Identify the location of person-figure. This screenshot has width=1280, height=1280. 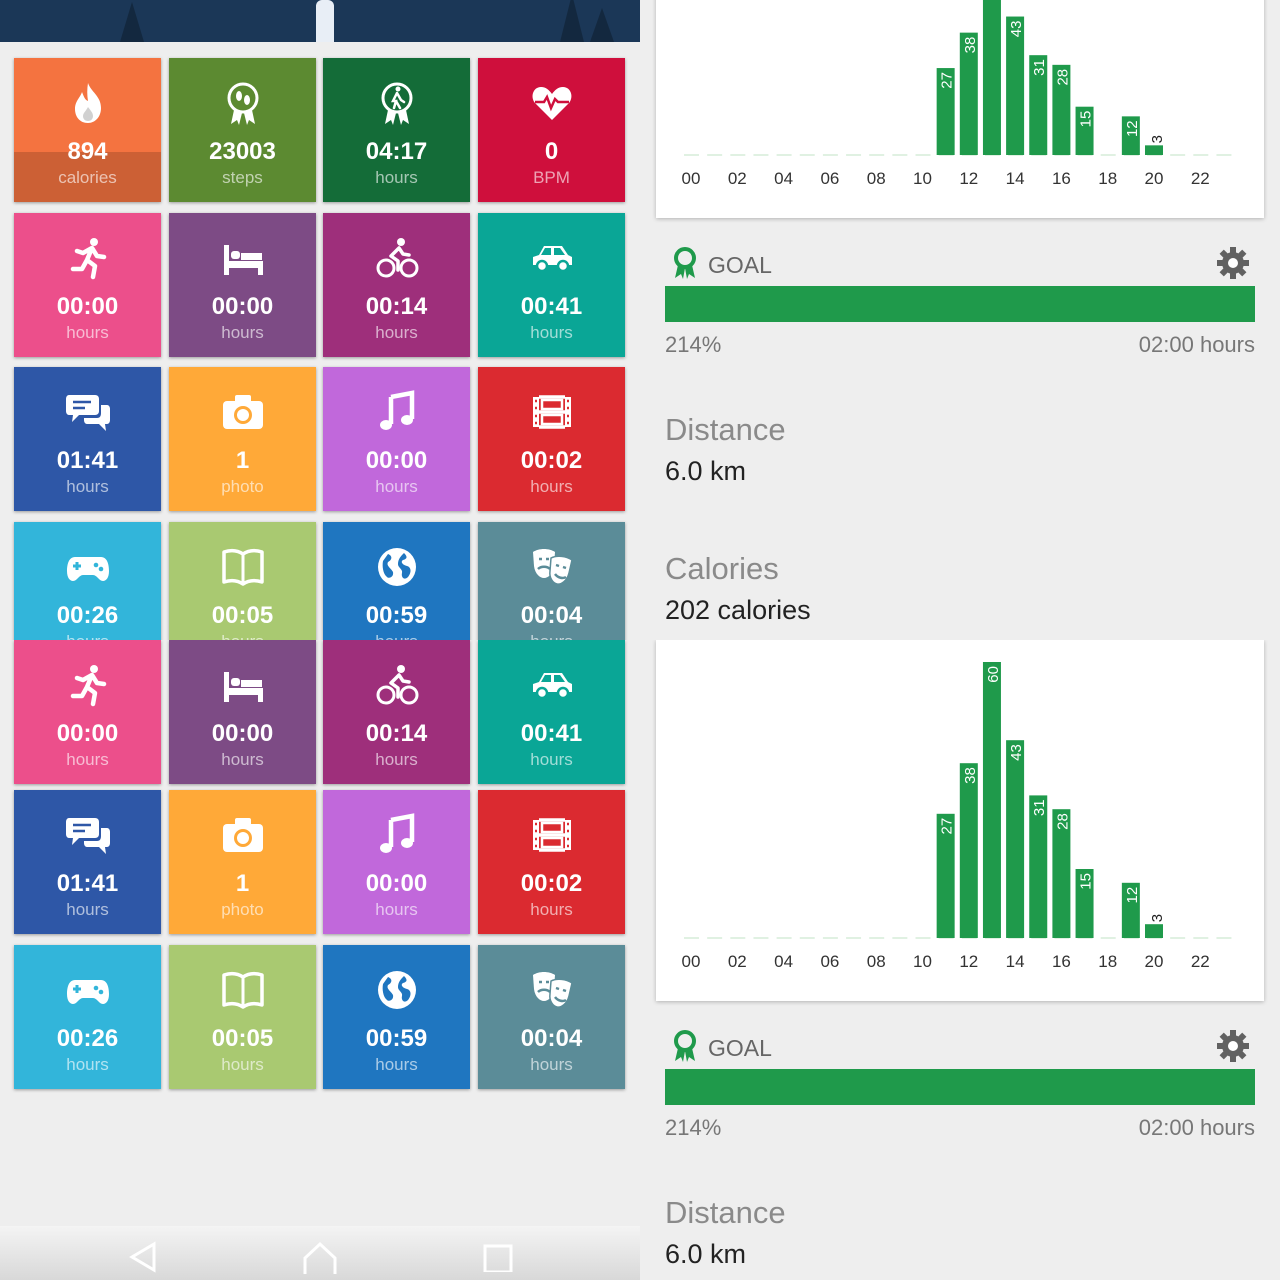
(325, 21).